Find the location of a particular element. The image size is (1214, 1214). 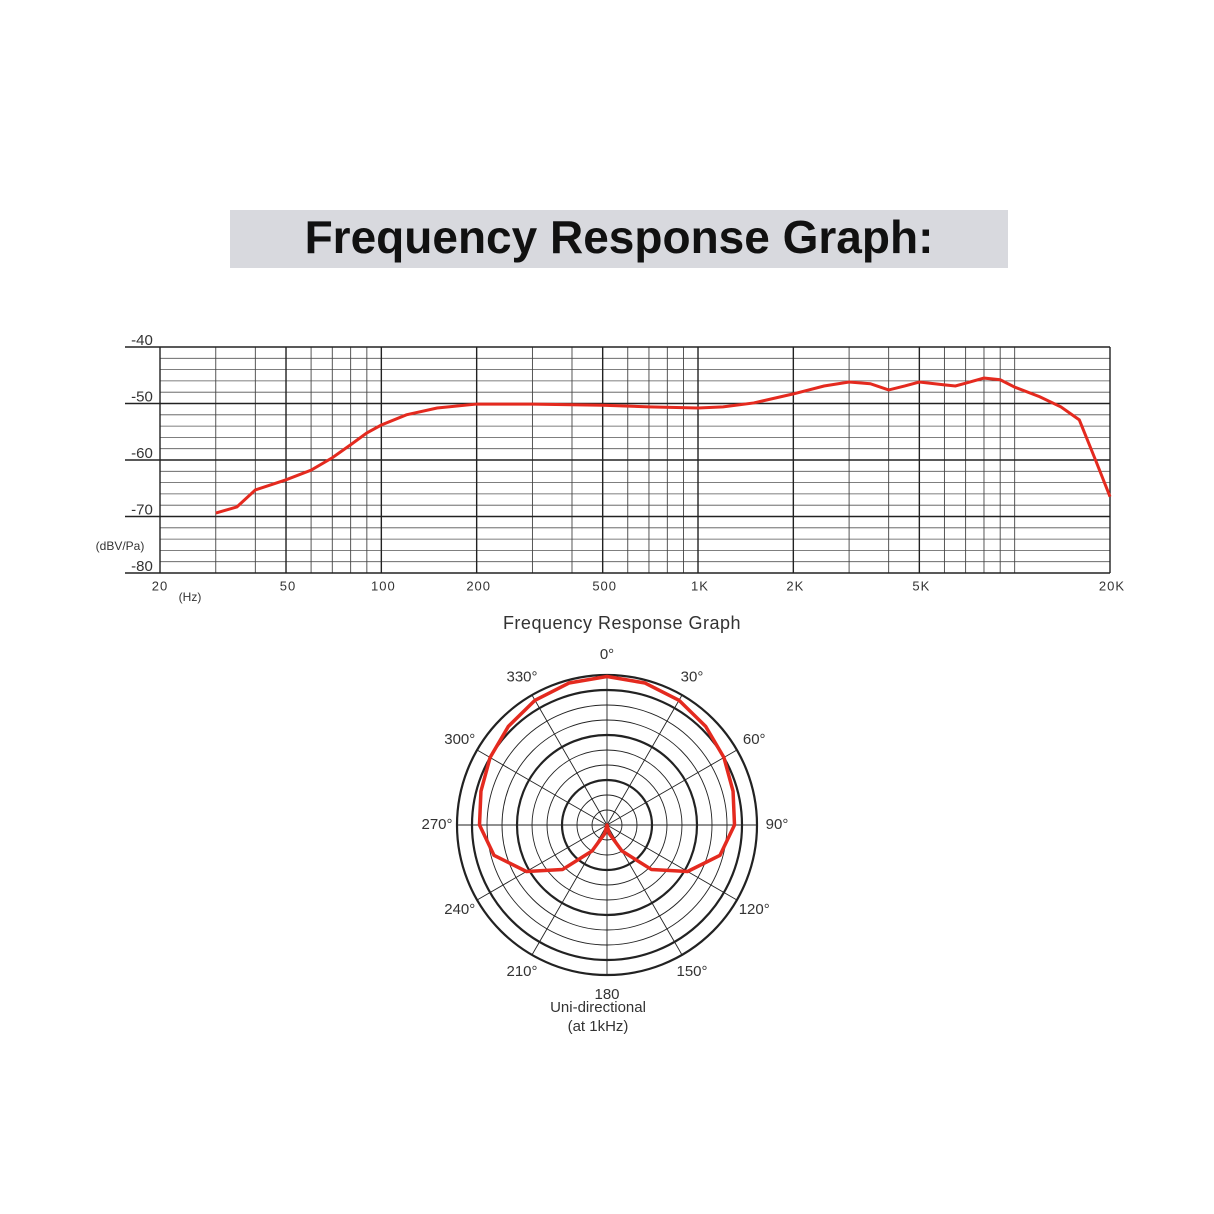

x-tick-label: 20K is located at coordinates (1112, 585).